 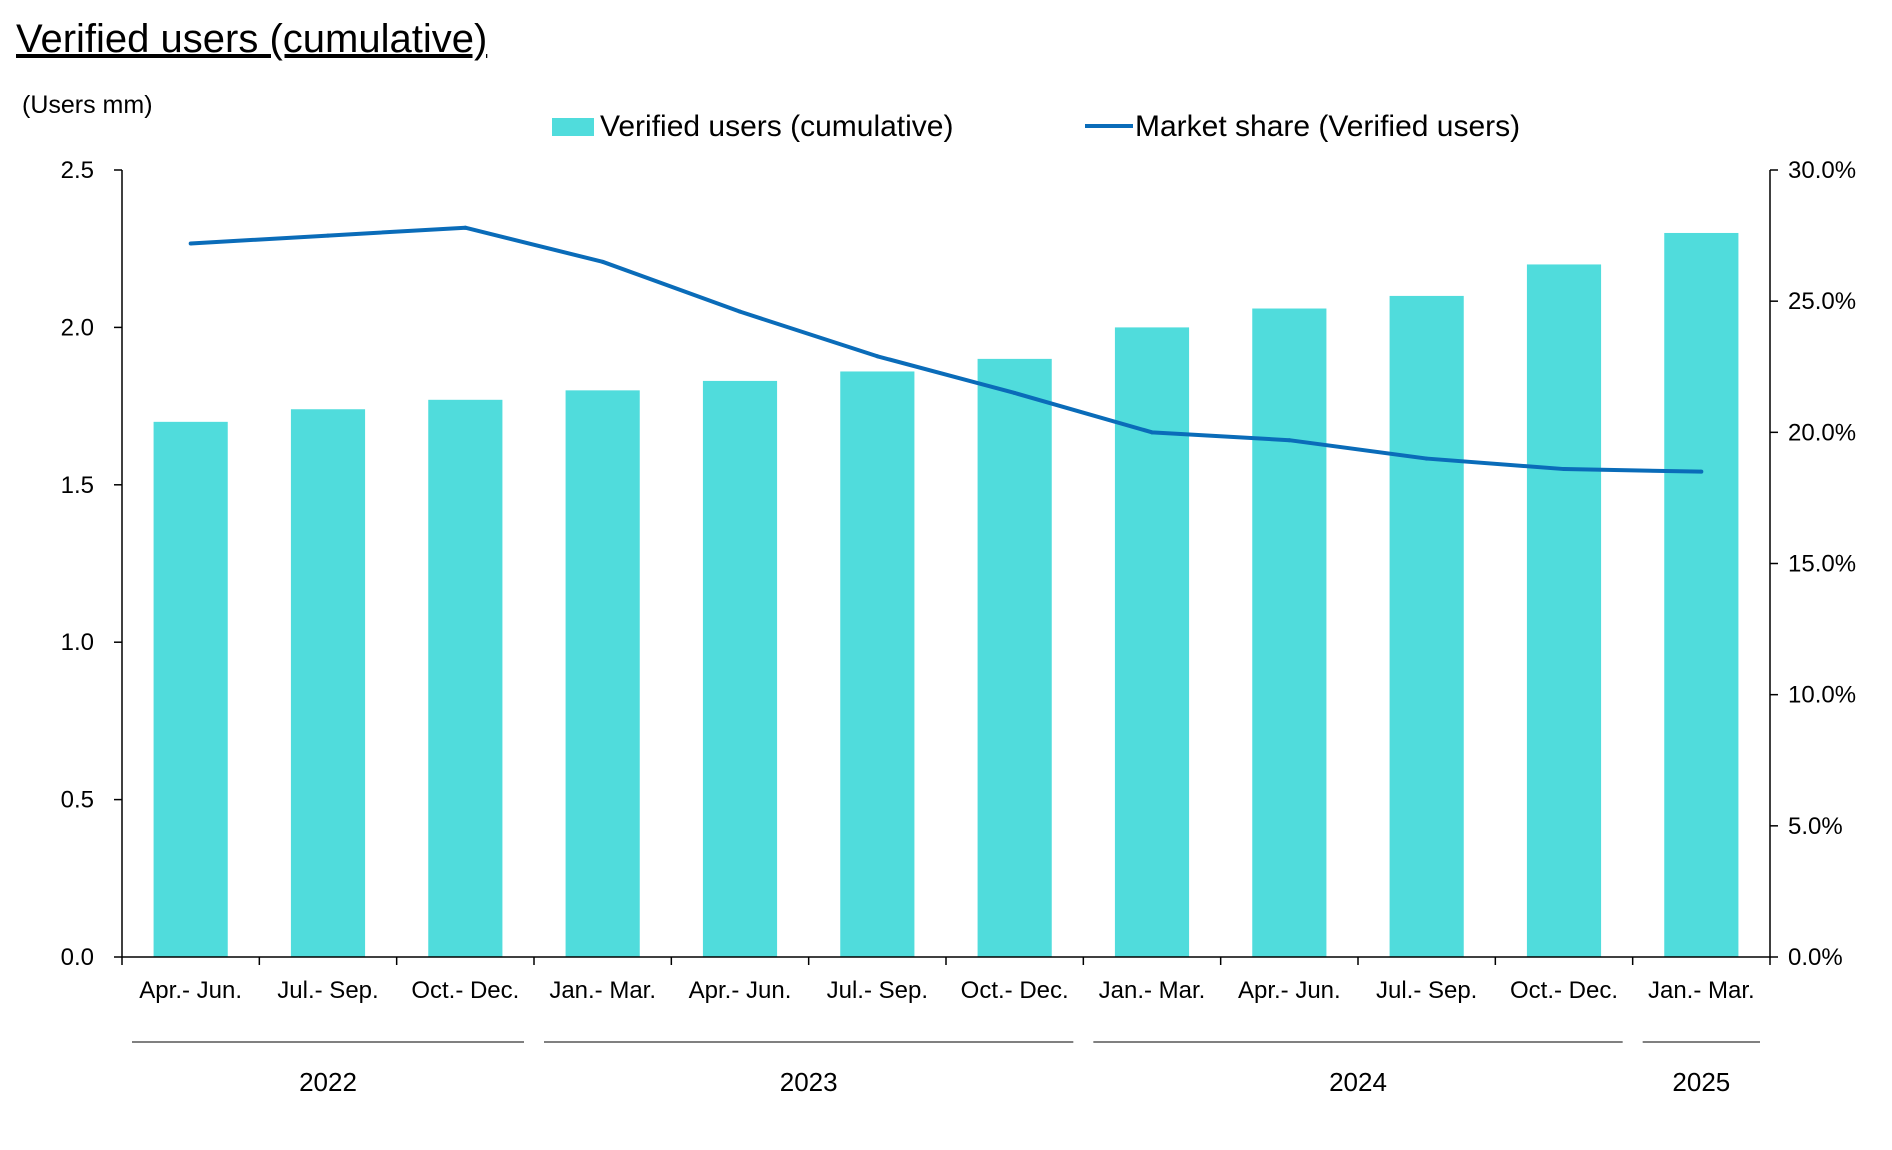 I want to click on legend-bar-swatch, so click(x=573, y=127).